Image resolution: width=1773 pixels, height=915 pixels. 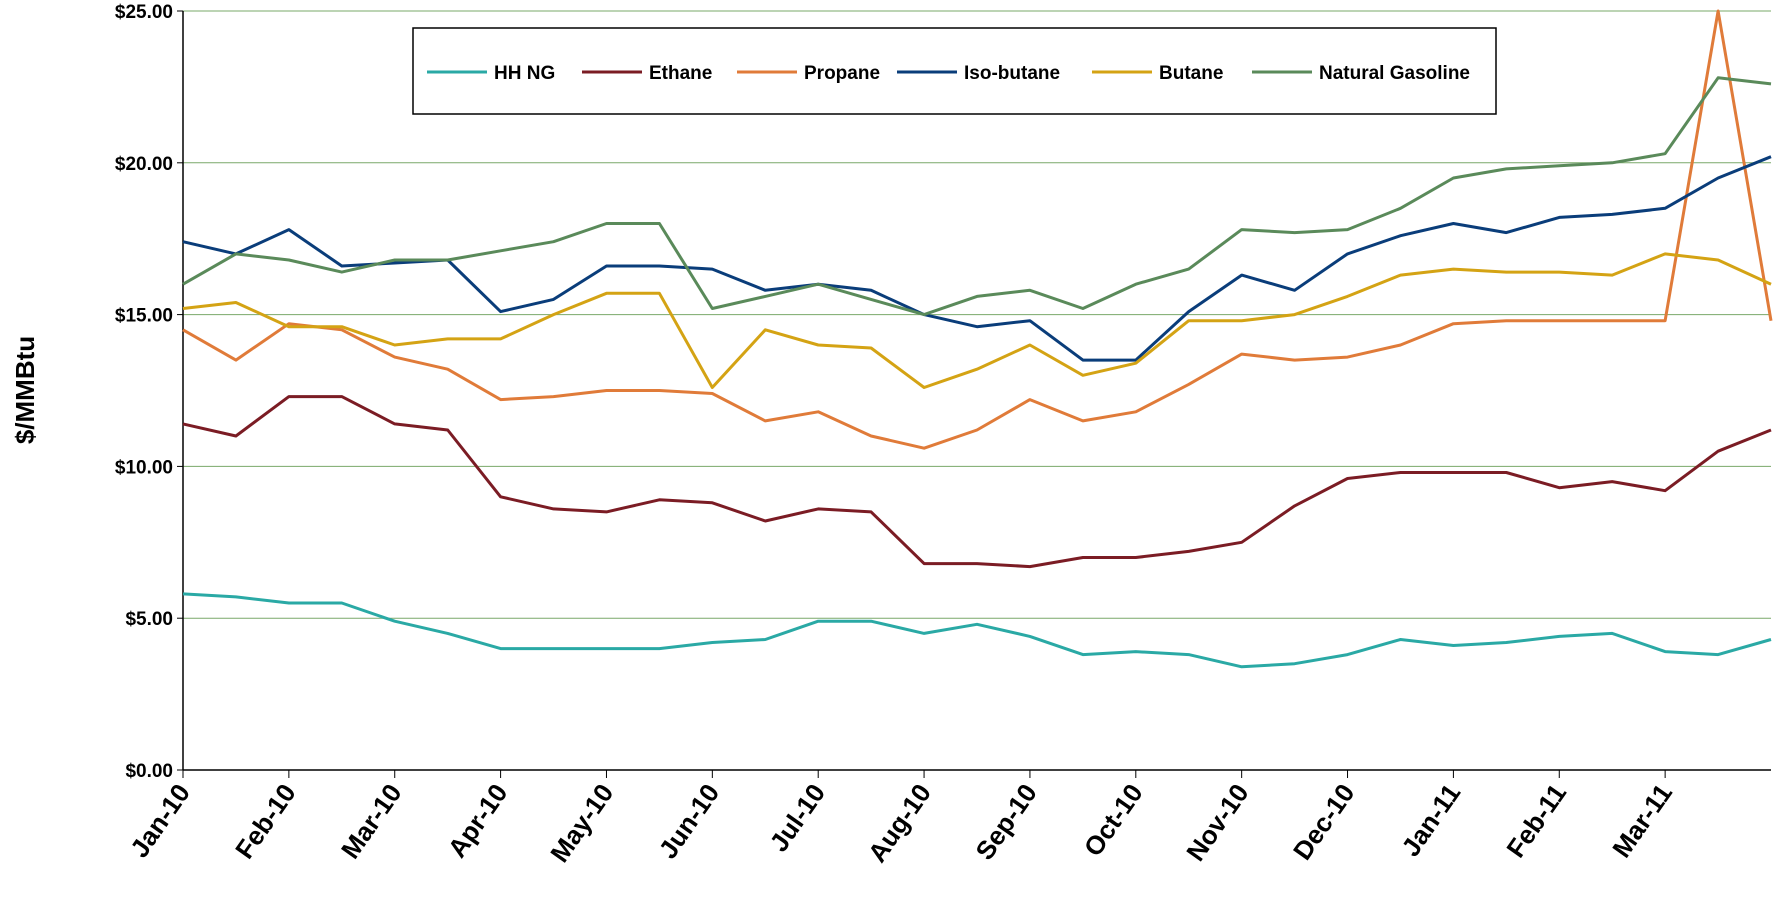 I want to click on x-tick-label: Jul-10, so click(x=797, y=817).